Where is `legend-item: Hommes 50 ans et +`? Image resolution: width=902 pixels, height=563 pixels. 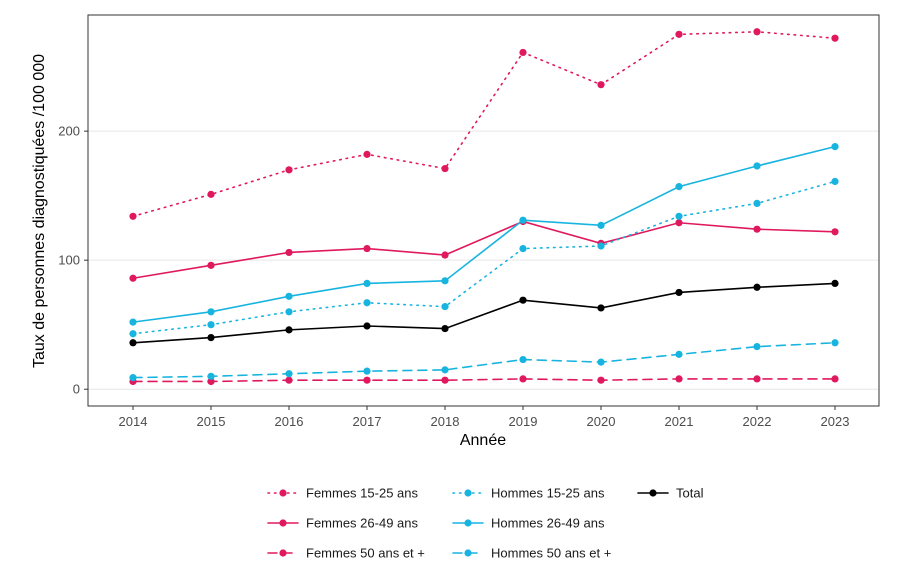 legend-item: Hommes 50 ans et + is located at coordinates (531, 553).